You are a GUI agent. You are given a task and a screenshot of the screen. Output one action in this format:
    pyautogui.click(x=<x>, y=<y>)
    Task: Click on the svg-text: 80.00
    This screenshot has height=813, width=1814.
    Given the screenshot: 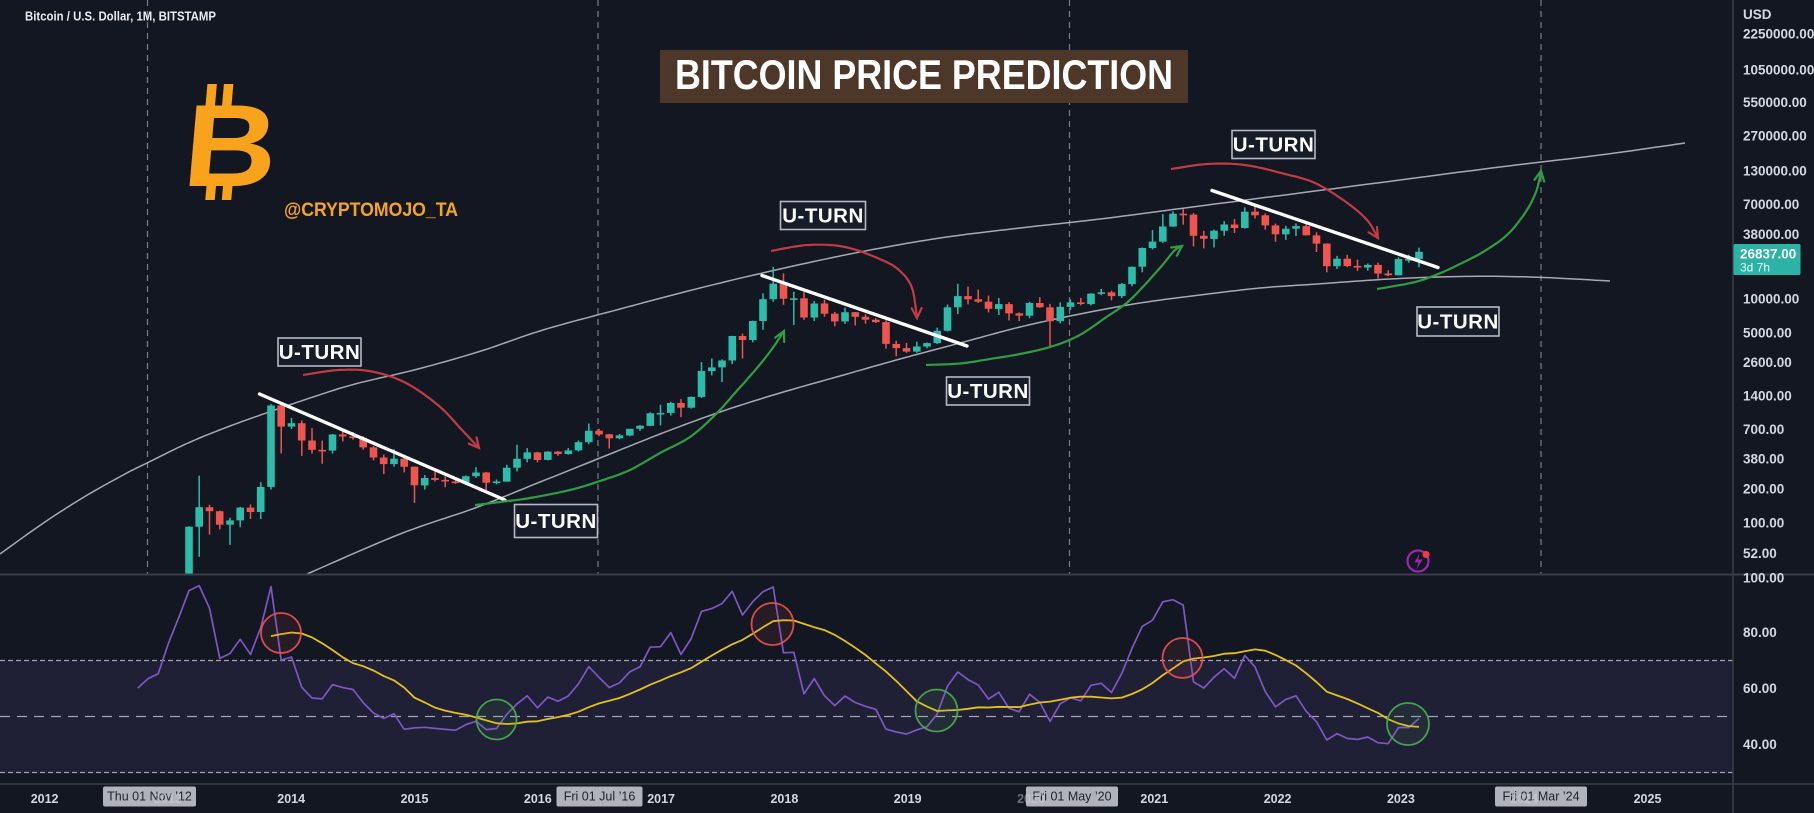 What is the action you would take?
    pyautogui.click(x=1760, y=632)
    